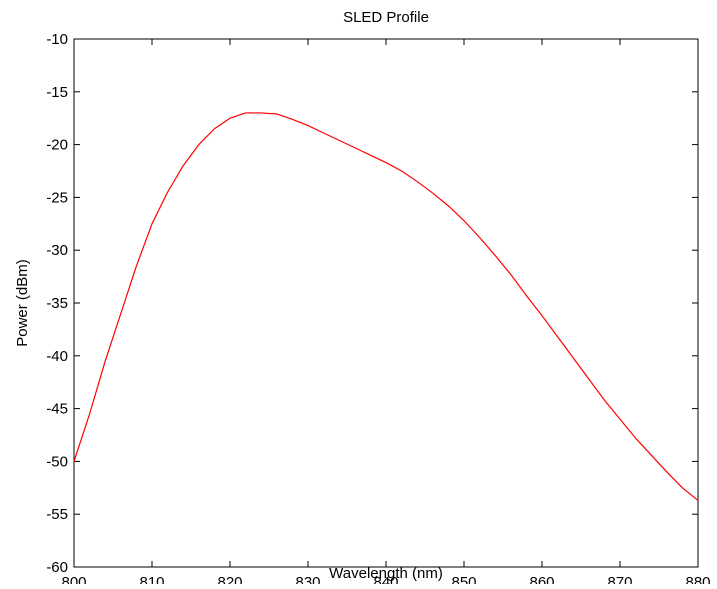  I want to click on y-tick-label: -30, so click(57, 250).